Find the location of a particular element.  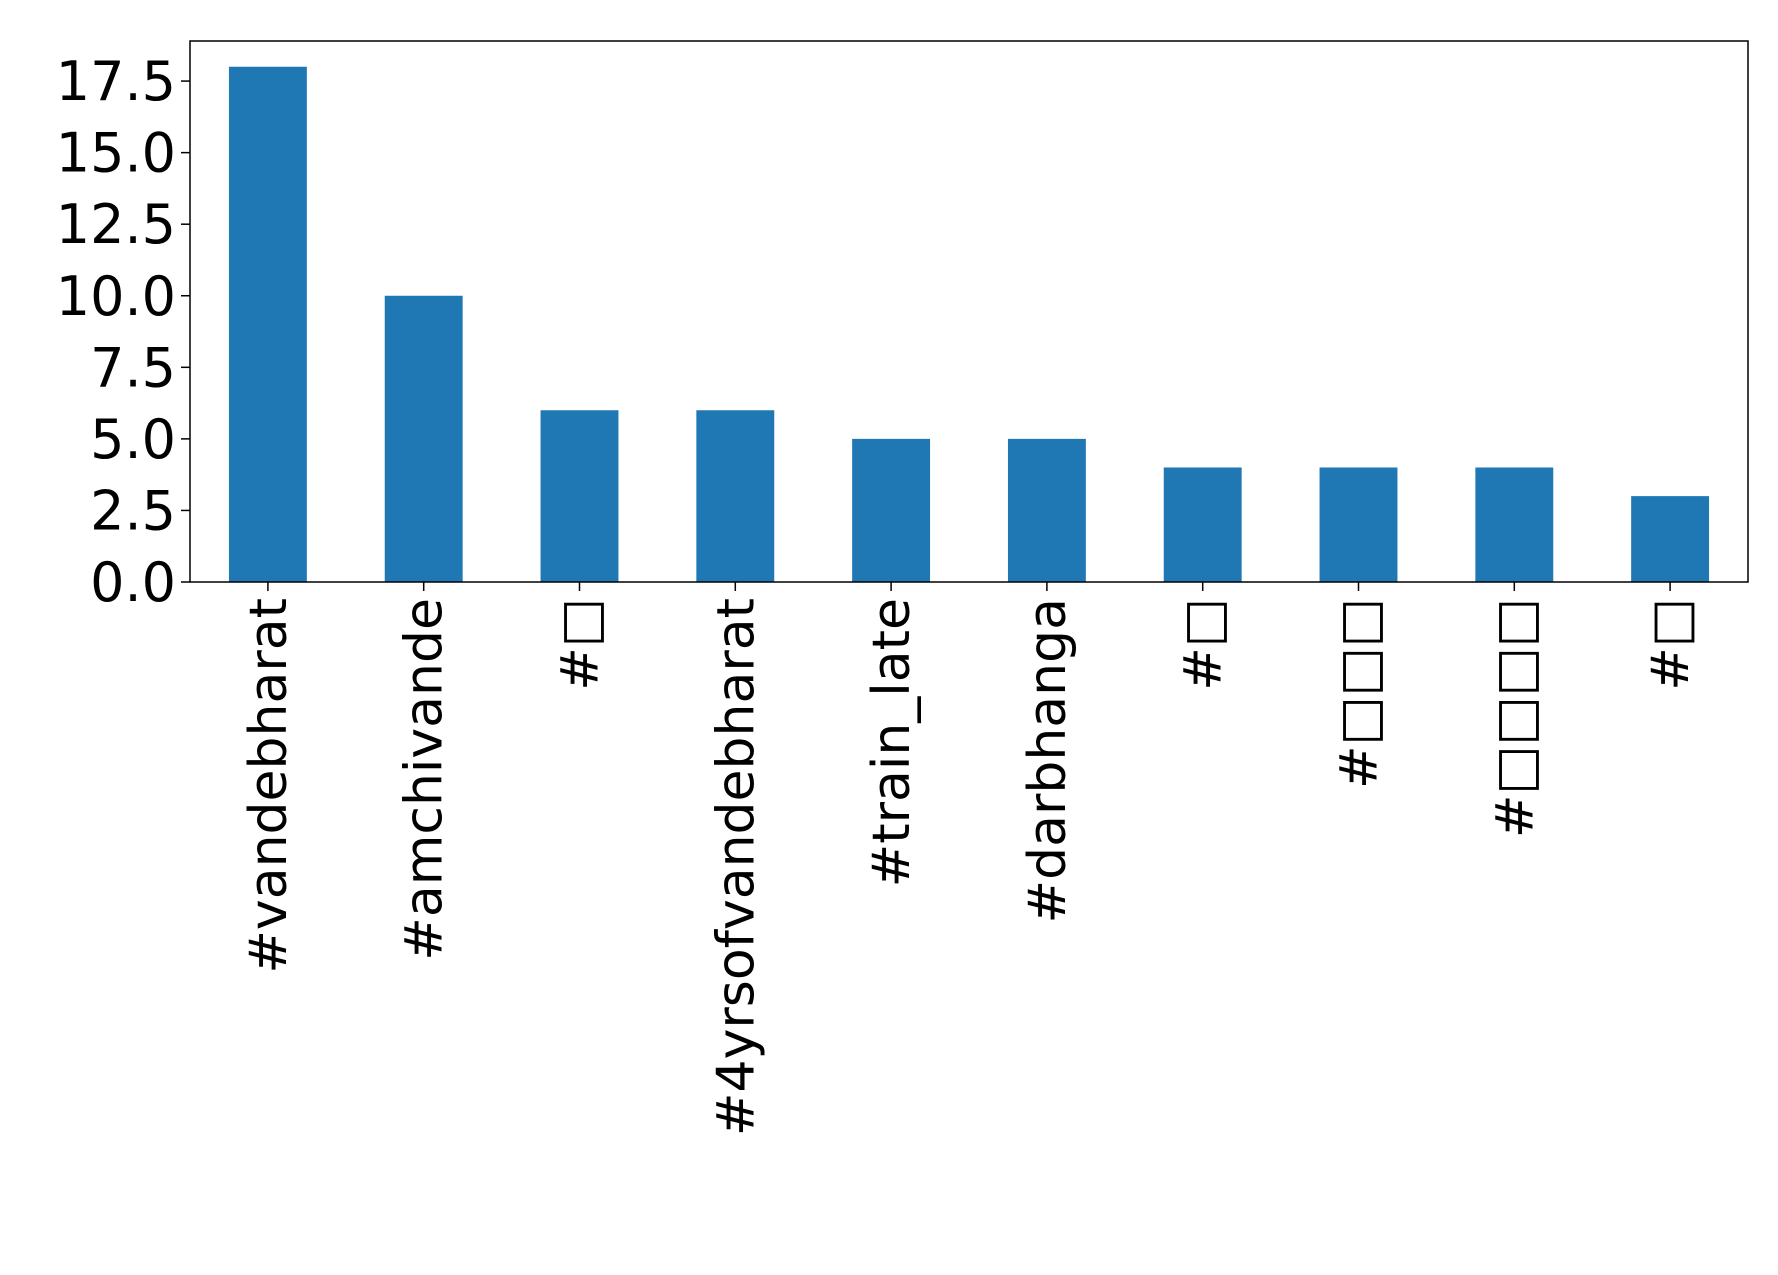

y-tick-label: 5.0 is located at coordinates (133, 439).